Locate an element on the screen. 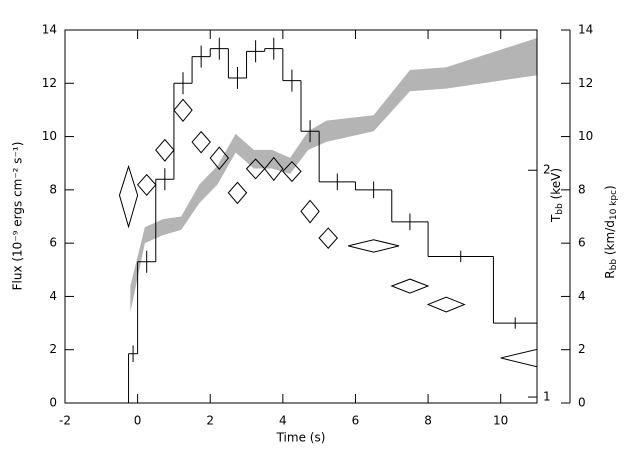 Image resolution: width=640 pixels, height=457 pixels. y-tick-label: 0 is located at coordinates (53, 403).